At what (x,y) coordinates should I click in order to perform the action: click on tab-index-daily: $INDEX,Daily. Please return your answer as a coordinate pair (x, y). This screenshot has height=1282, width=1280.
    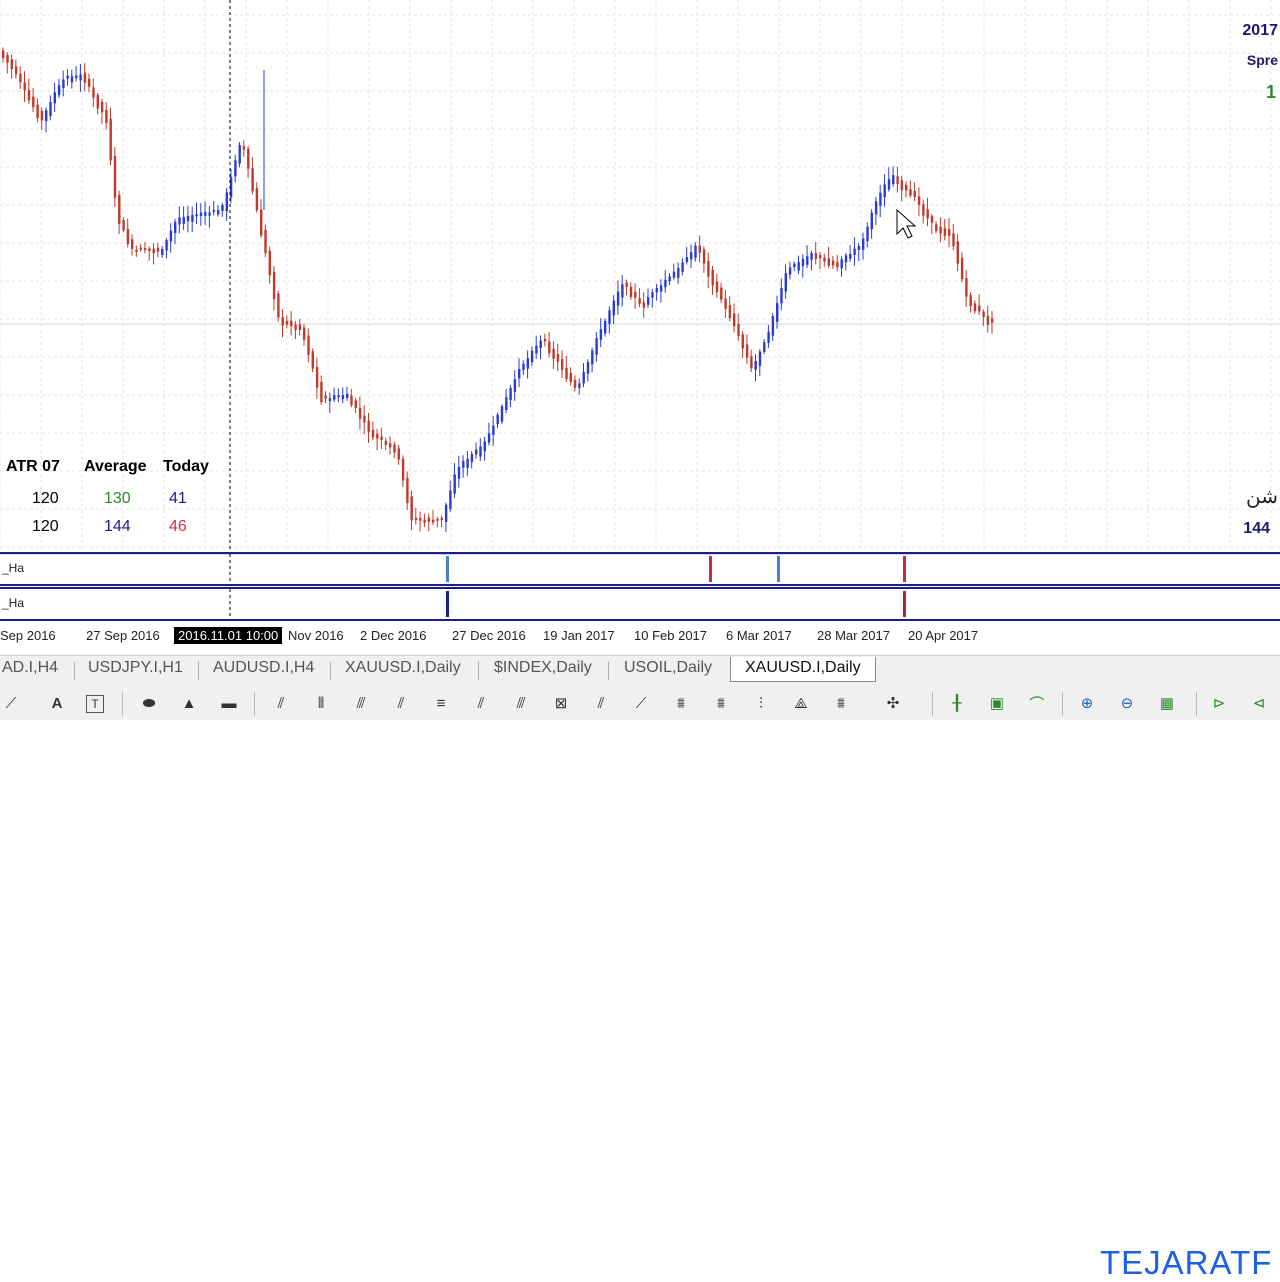
    Looking at the image, I should click on (543, 667).